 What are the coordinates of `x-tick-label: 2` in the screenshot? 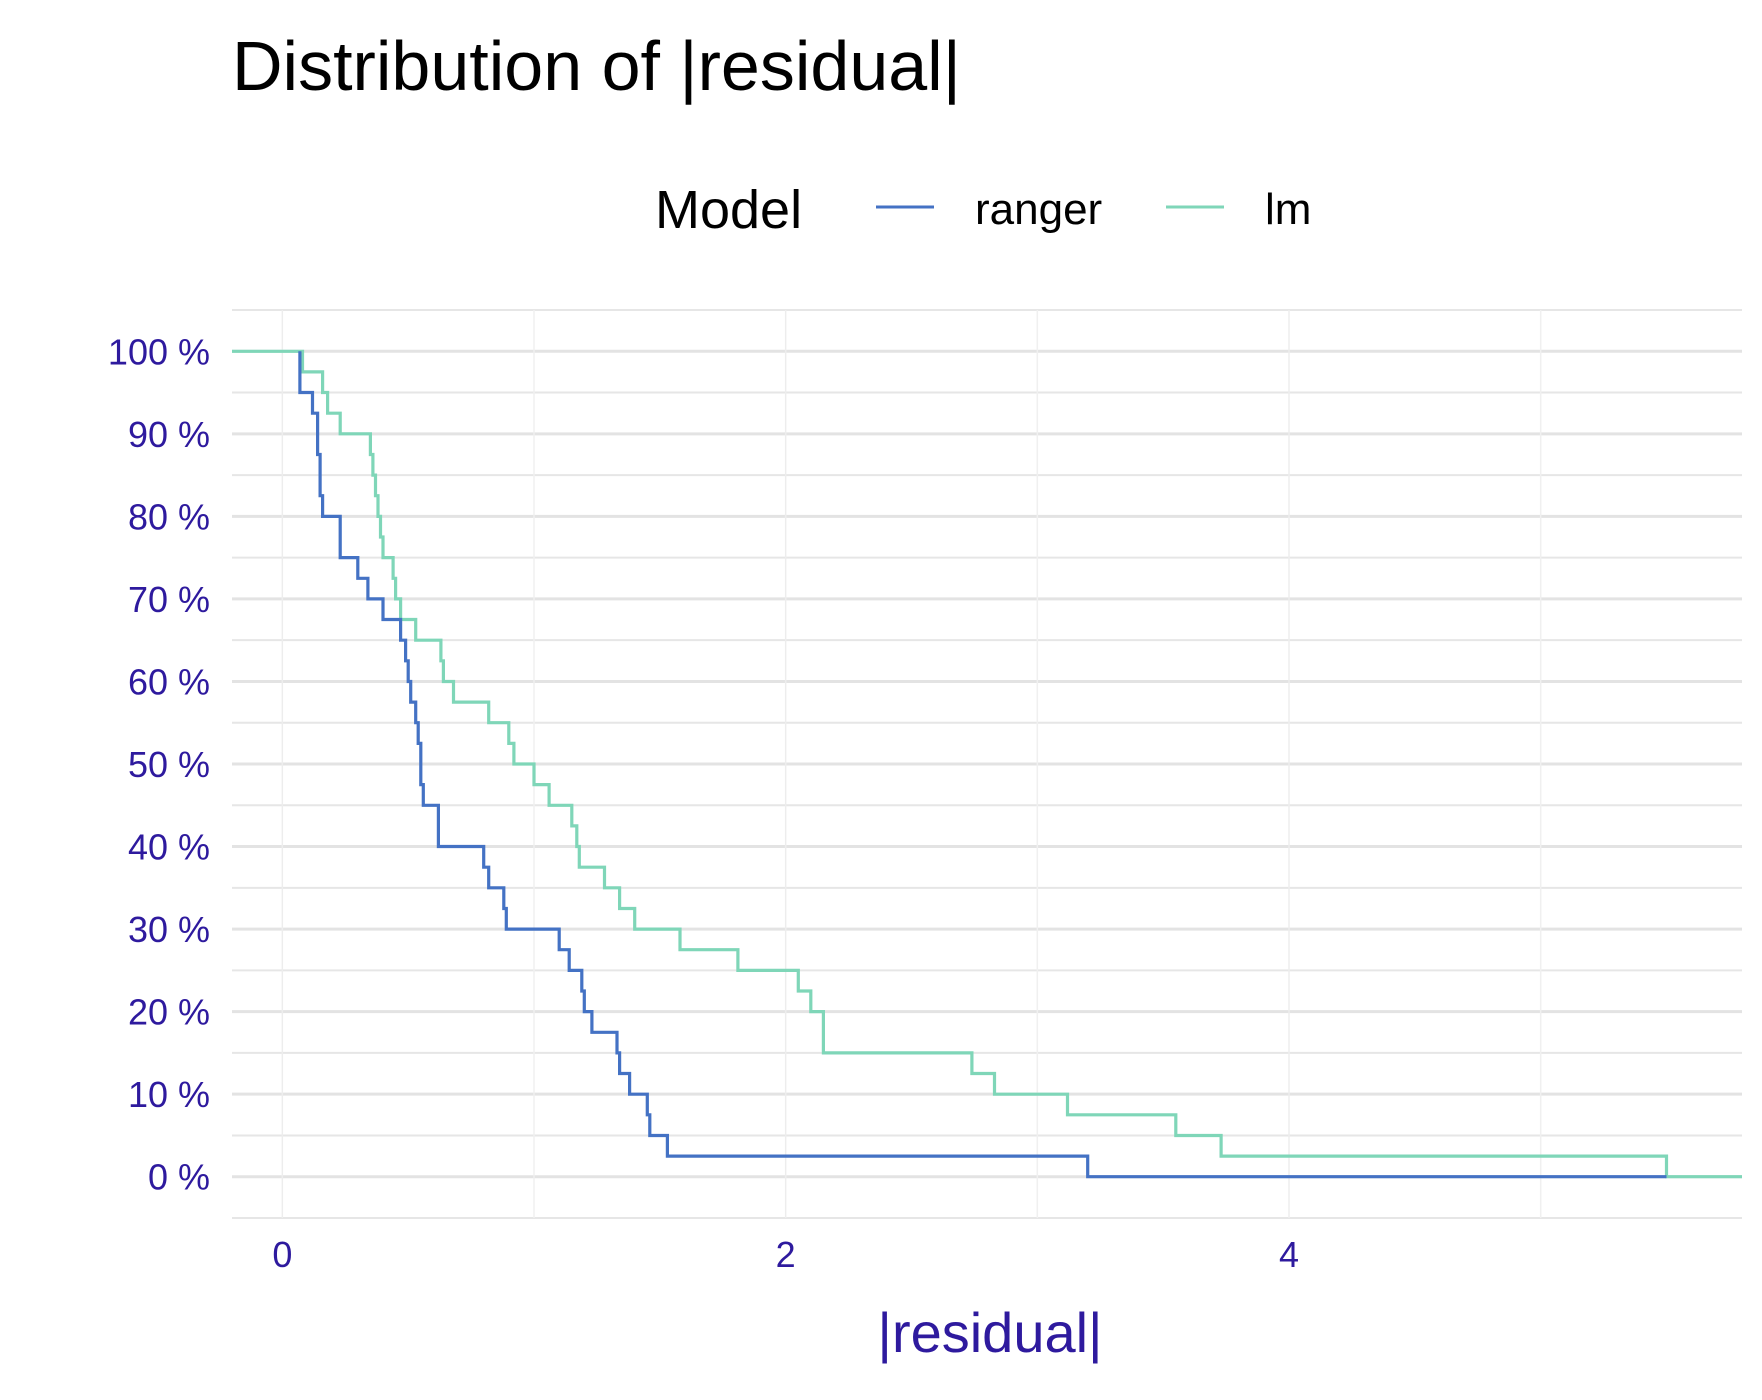 It's located at (786, 1254).